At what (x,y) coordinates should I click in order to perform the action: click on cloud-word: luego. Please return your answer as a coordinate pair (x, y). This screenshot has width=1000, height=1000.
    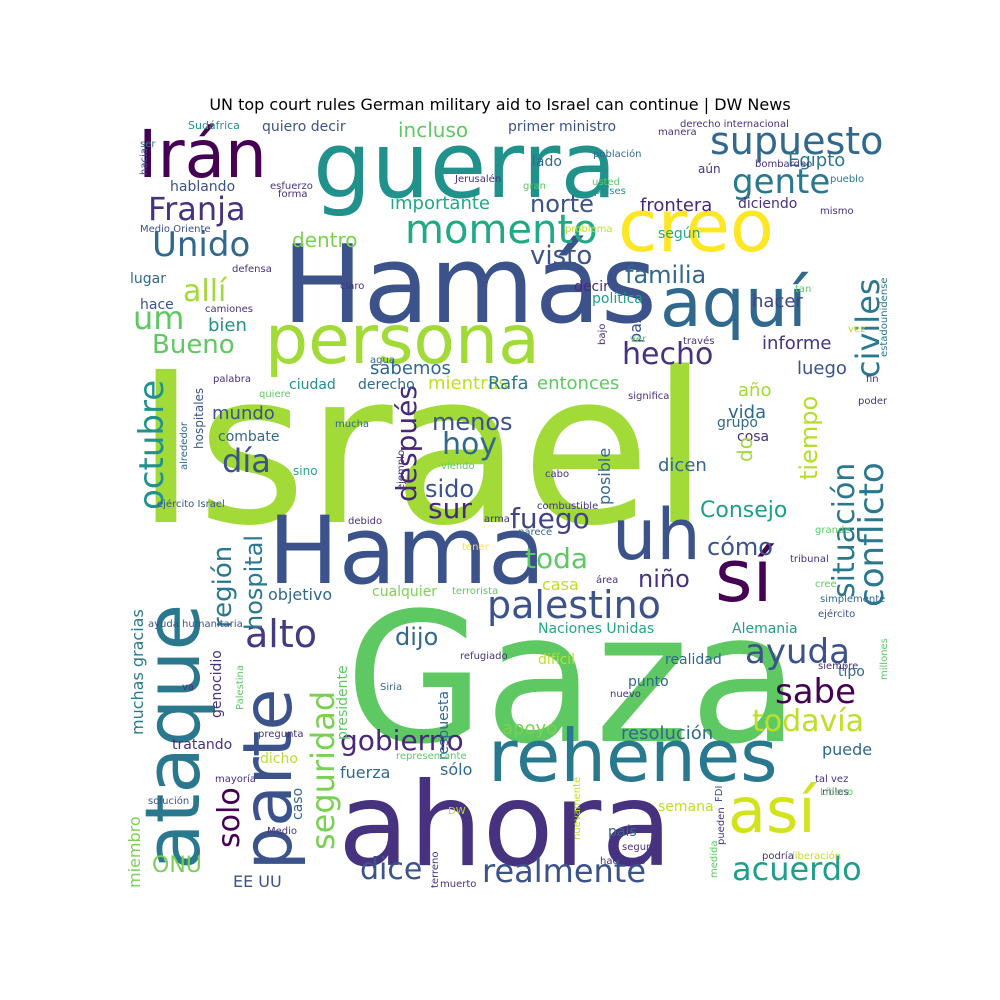
    Looking at the image, I should click on (822, 368).